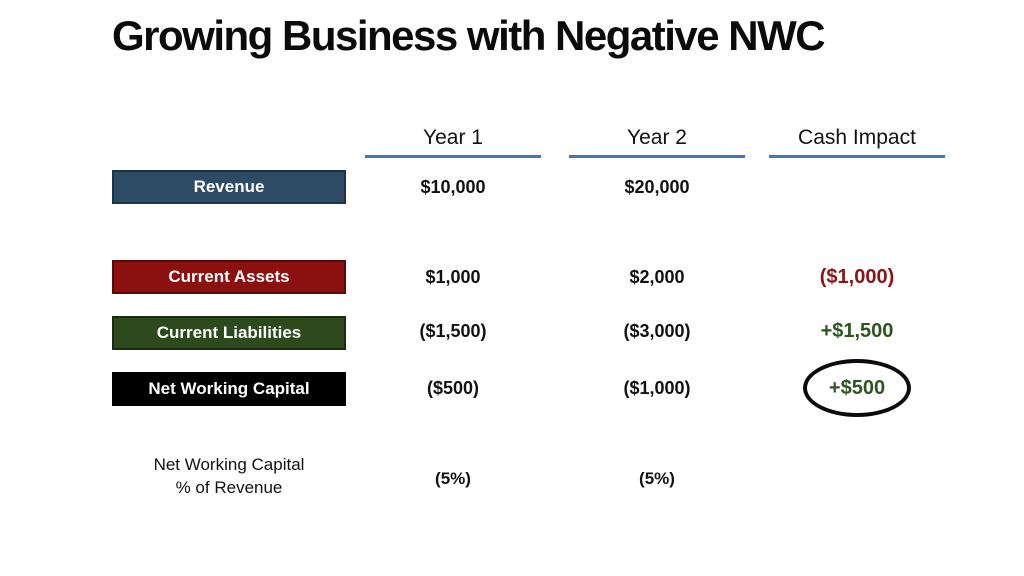 This screenshot has width=1024, height=576. I want to click on row-label-current-liabilities: Current Liabilities, so click(229, 333).